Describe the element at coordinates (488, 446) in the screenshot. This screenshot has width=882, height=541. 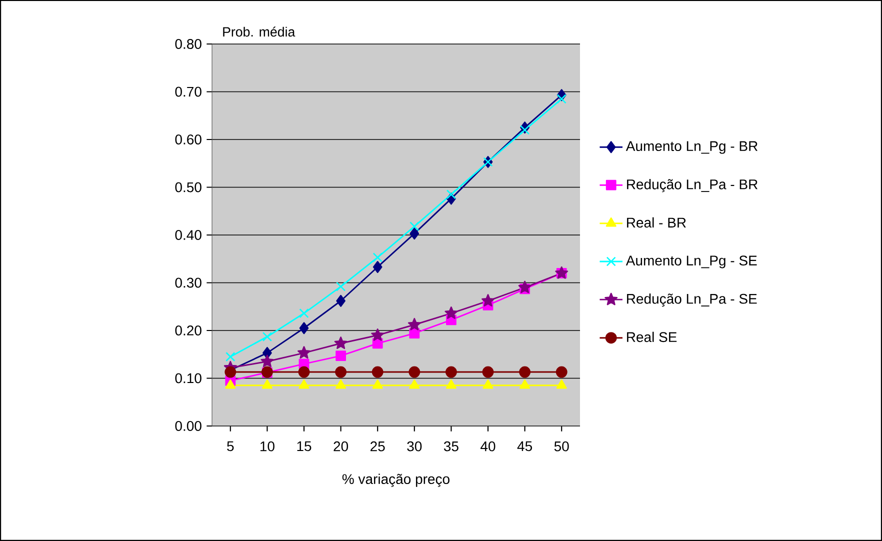
I see `x-tick-label: 40` at that location.